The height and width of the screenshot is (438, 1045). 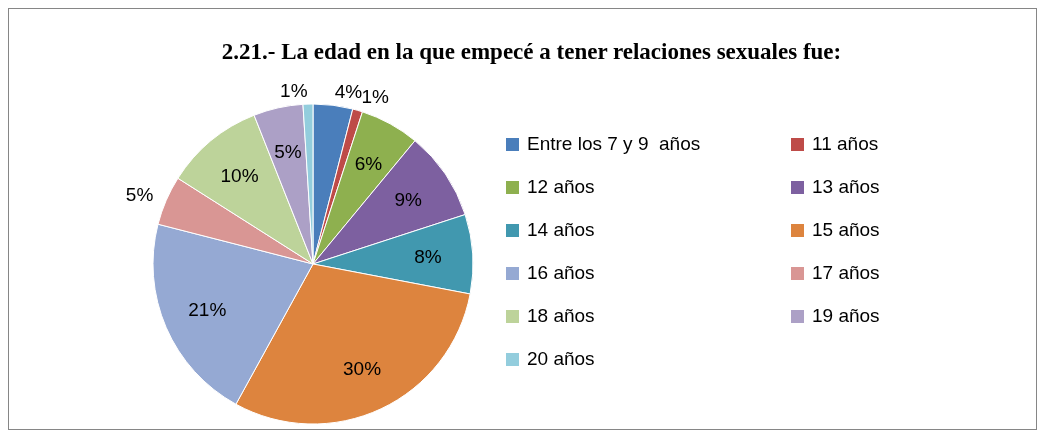 I want to click on data-label: 9%, so click(x=408, y=199).